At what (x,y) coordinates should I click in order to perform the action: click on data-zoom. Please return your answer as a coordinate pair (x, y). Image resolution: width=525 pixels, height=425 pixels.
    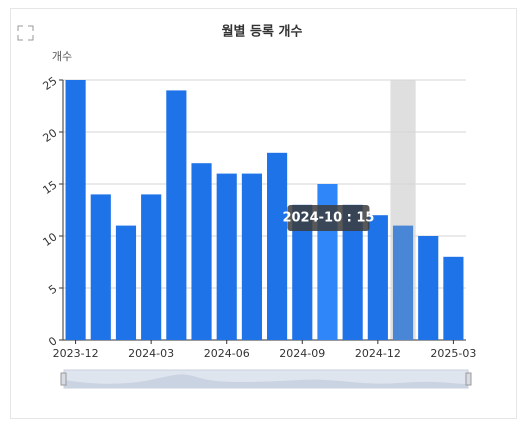
    Looking at the image, I should click on (266, 379).